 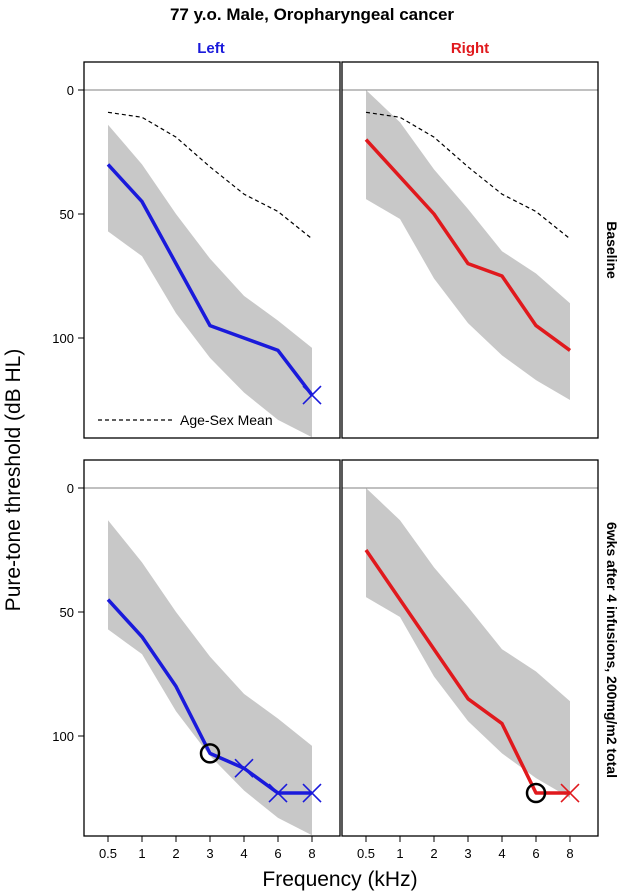 What do you see at coordinates (339, 879) in the screenshot?
I see `x-axis-label: Frequency (kHz)` at bounding box center [339, 879].